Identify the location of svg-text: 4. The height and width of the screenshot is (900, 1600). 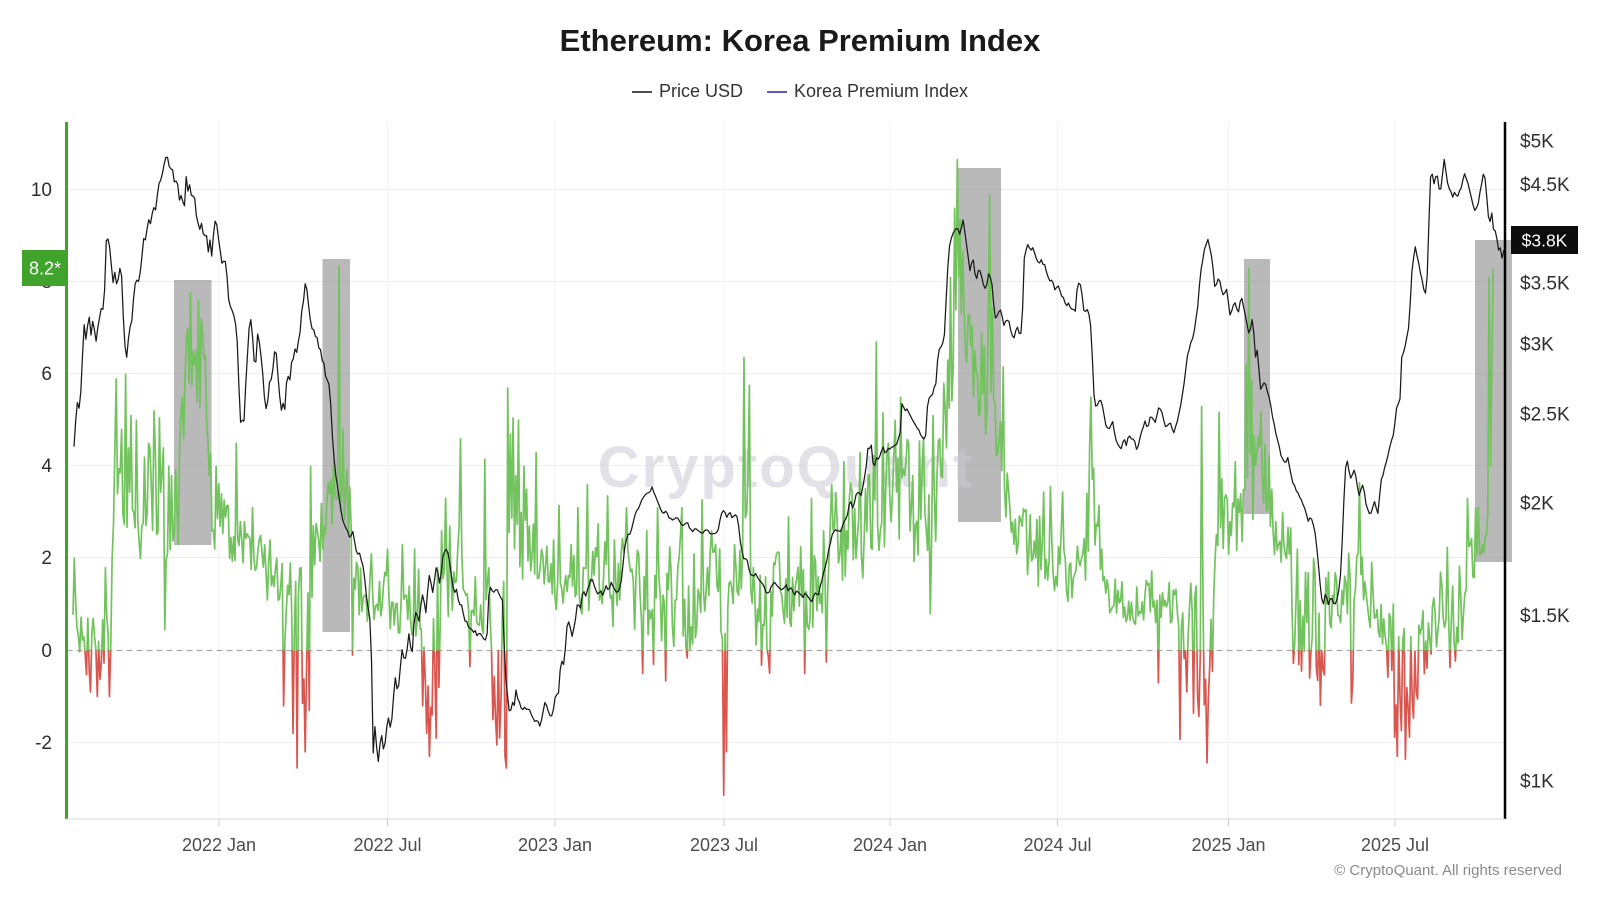
(46, 466).